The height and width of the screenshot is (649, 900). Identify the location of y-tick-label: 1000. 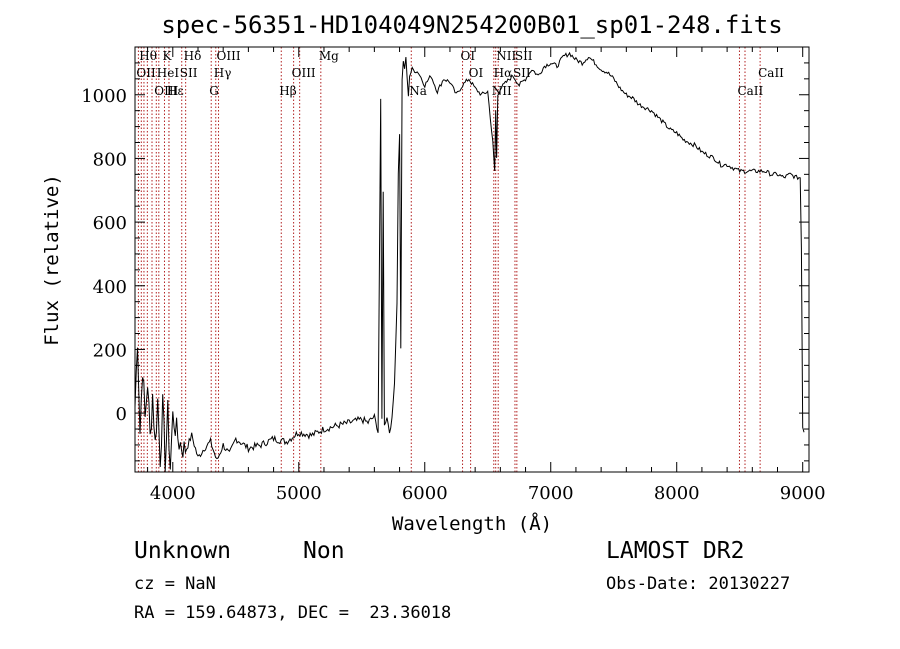
(104, 96).